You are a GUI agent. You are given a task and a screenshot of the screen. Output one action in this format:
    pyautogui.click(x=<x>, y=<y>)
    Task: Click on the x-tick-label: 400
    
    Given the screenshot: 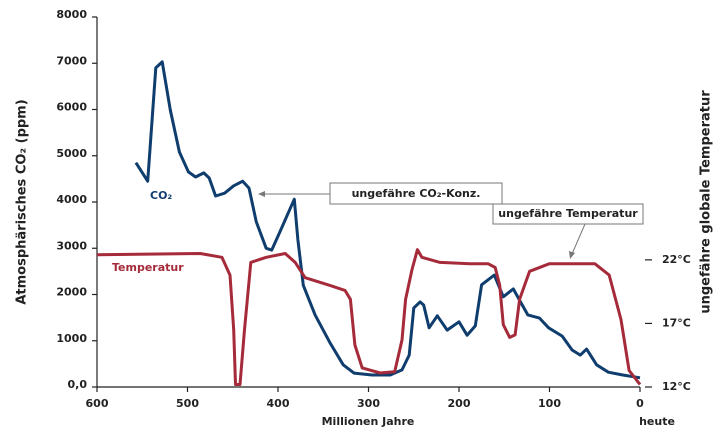 What is the action you would take?
    pyautogui.click(x=278, y=403)
    